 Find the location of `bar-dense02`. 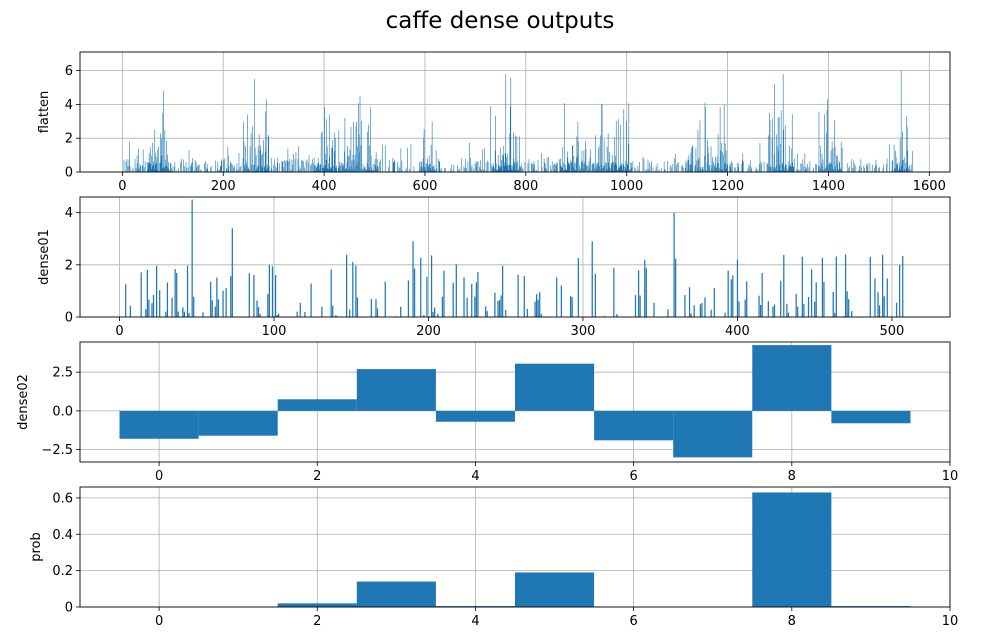

bar-dense02 is located at coordinates (238, 423).